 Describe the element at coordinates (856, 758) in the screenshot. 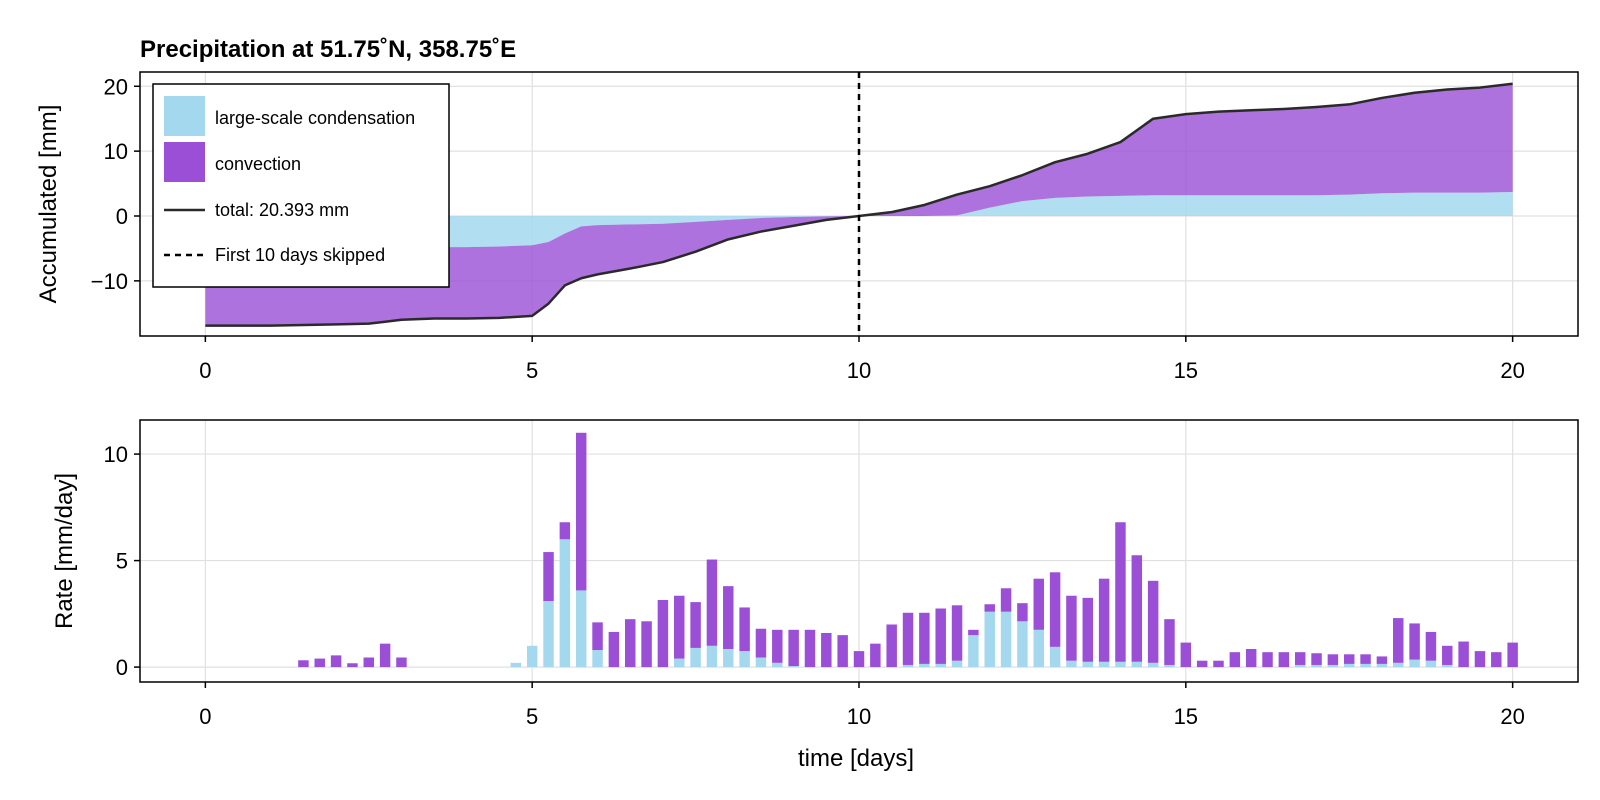

I see `x-axis-label: time [days]` at that location.